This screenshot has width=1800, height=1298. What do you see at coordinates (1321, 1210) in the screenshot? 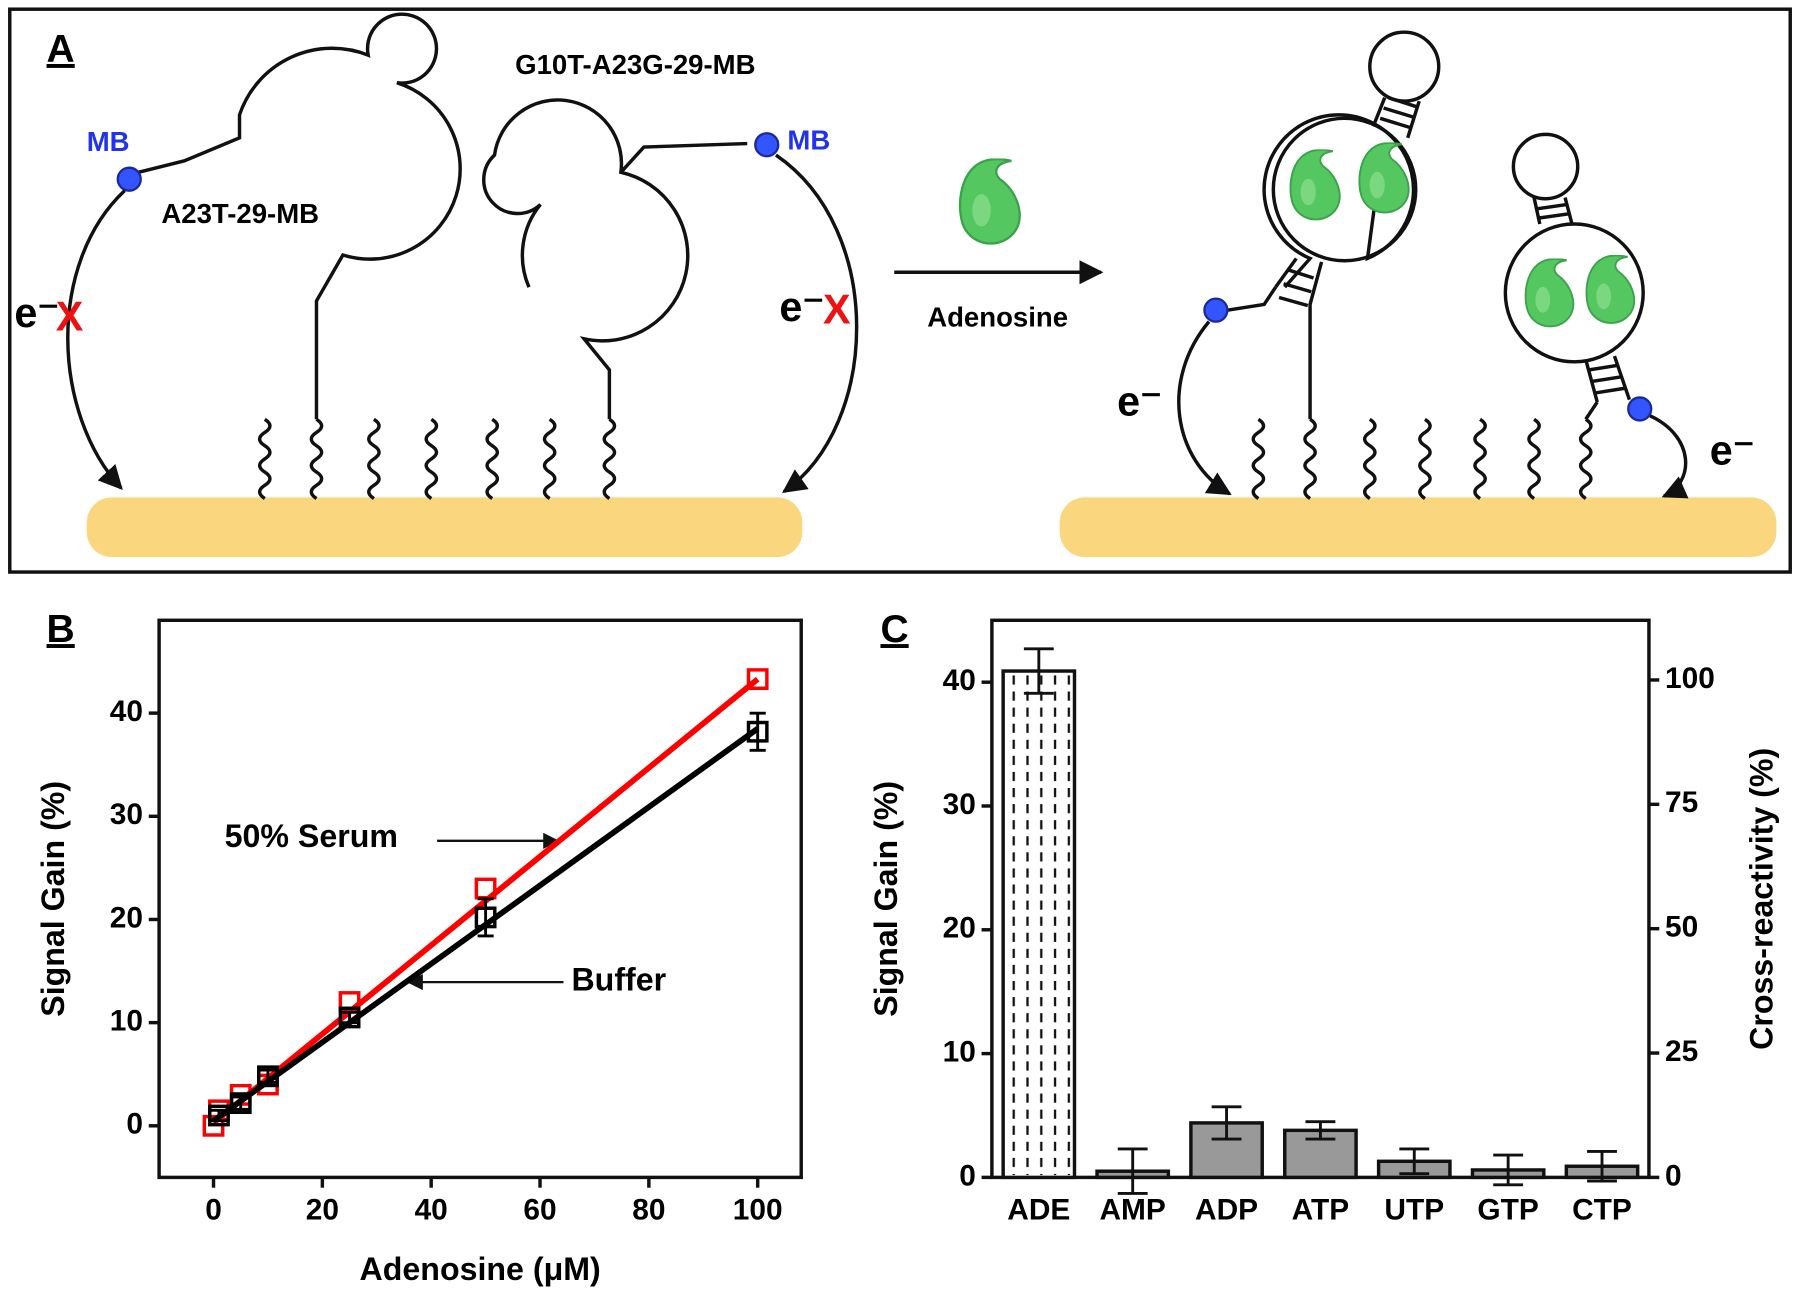
I see `x-tick-label: ATP` at bounding box center [1321, 1210].